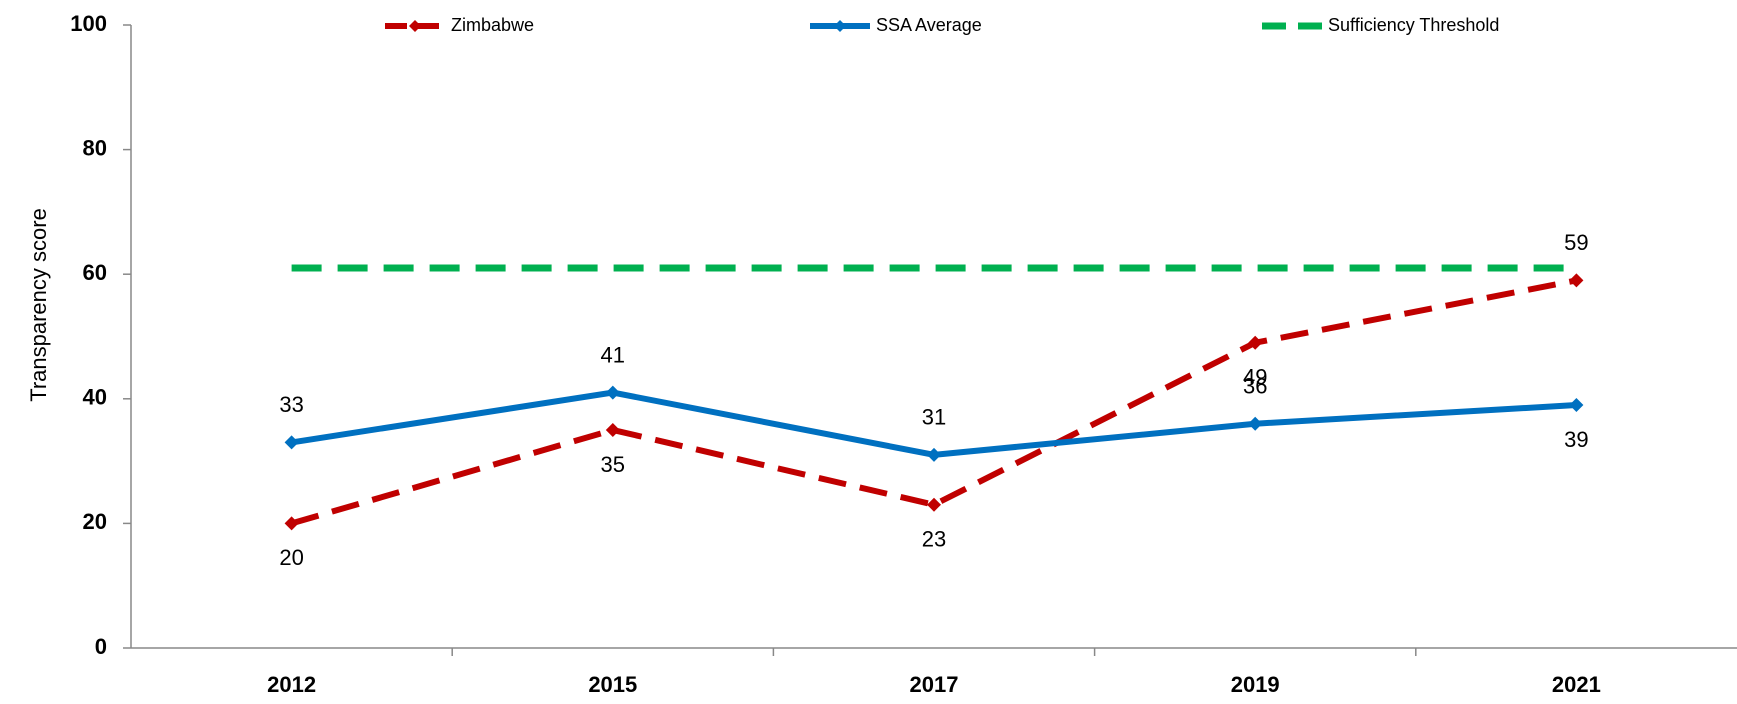 The width and height of the screenshot is (1737, 704). What do you see at coordinates (291, 684) in the screenshot?
I see `x-tick-label: 2012` at bounding box center [291, 684].